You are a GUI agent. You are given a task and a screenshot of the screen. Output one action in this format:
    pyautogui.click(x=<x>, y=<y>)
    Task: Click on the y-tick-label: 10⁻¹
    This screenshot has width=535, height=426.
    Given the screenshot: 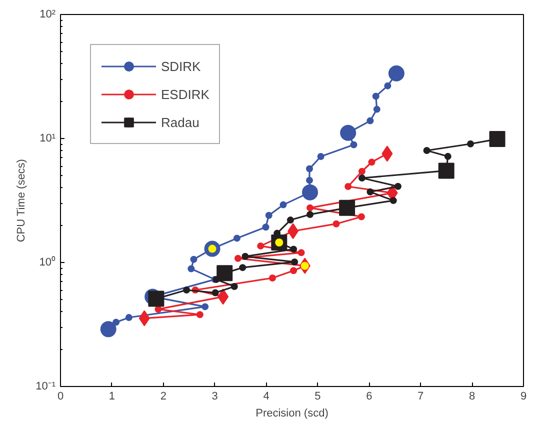 What is the action you would take?
    pyautogui.click(x=46, y=386)
    